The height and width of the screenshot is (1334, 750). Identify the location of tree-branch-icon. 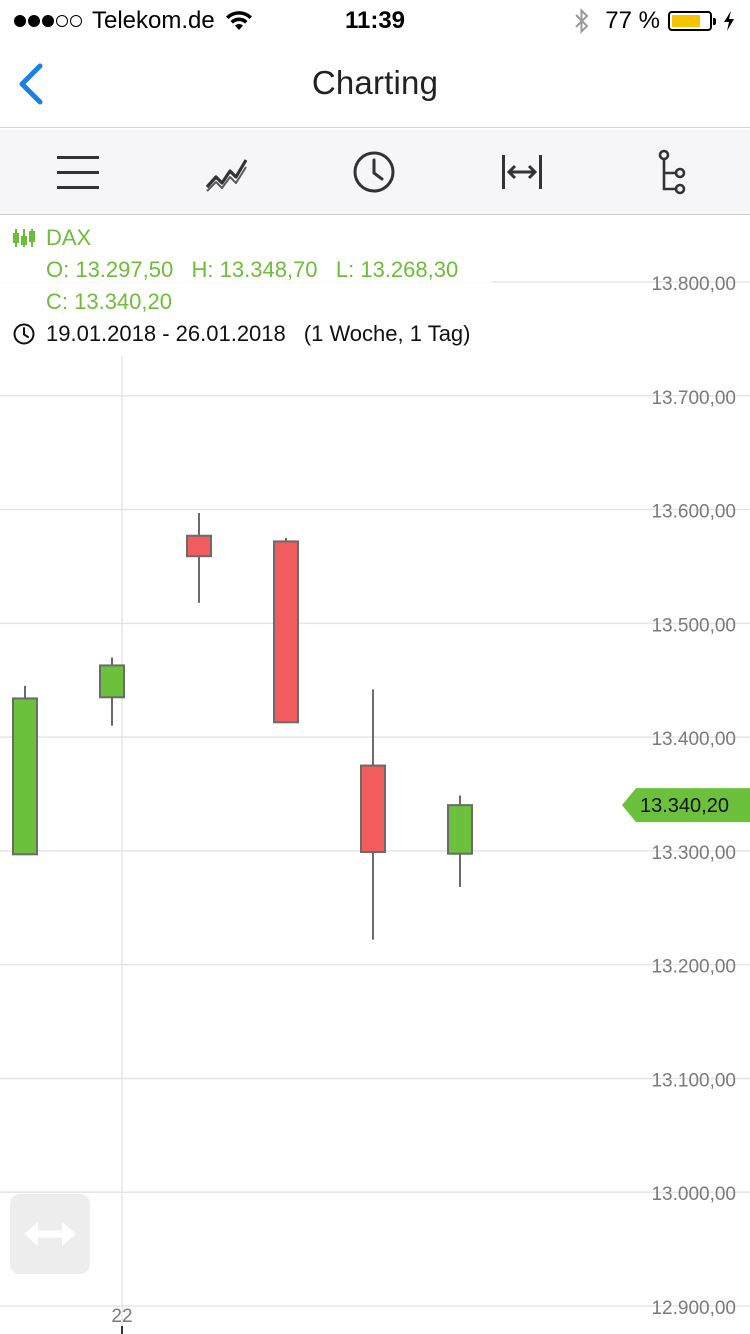
(672, 172).